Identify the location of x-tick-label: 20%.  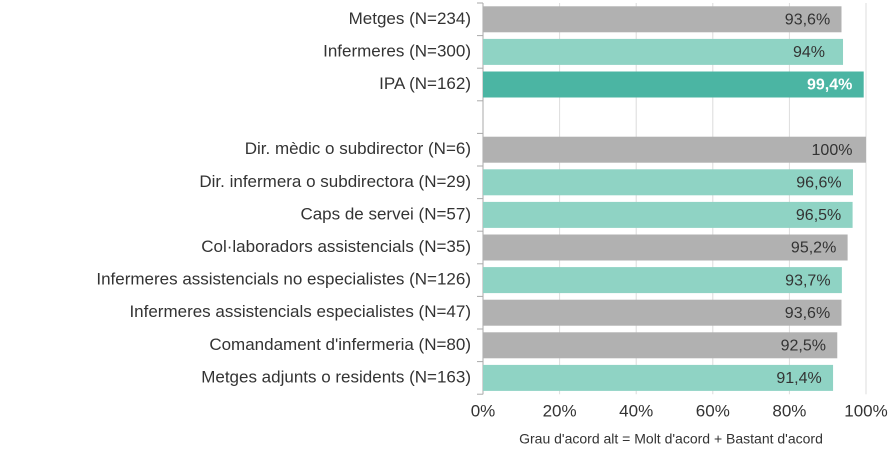
(560, 410).